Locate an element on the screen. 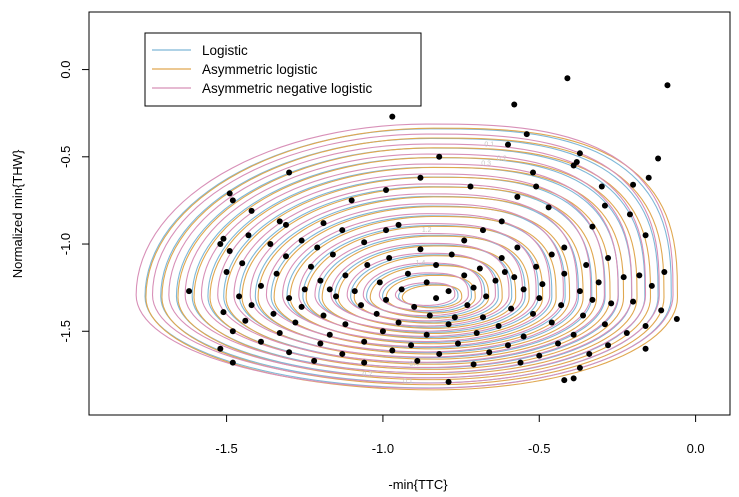 The image size is (739, 497). contour-label: 1.4 is located at coordinates (421, 263).